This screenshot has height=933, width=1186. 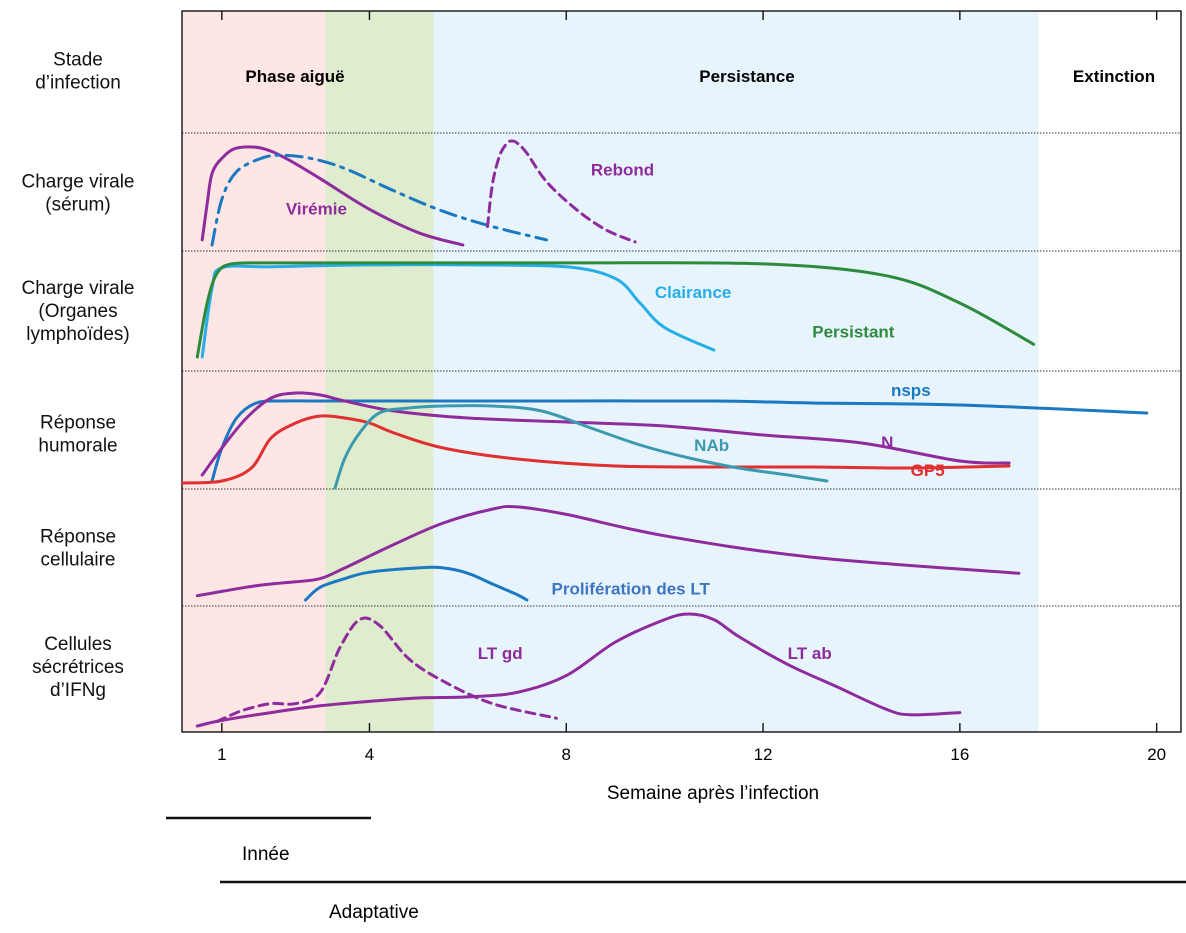 I want to click on row-label-5-2: d’IFNg, so click(x=78, y=690).